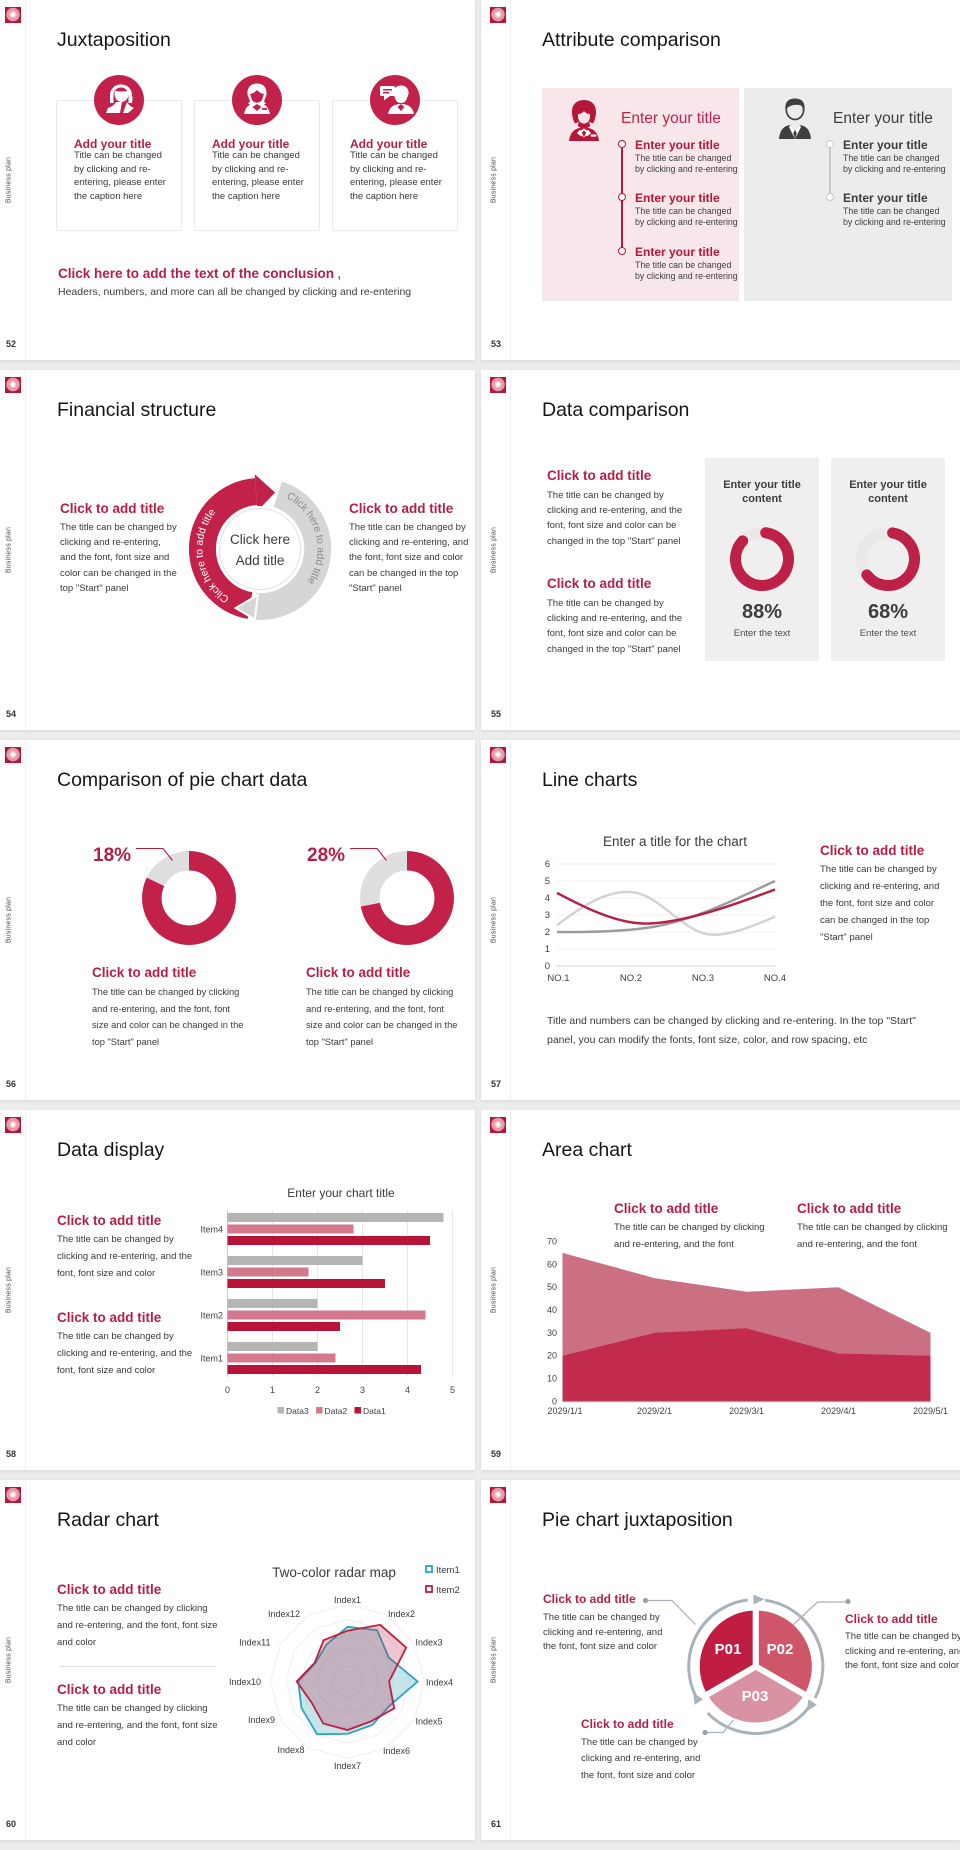 The width and height of the screenshot is (960, 1850). What do you see at coordinates (211, 1230) in the screenshot?
I see `svg-text: Item4` at bounding box center [211, 1230].